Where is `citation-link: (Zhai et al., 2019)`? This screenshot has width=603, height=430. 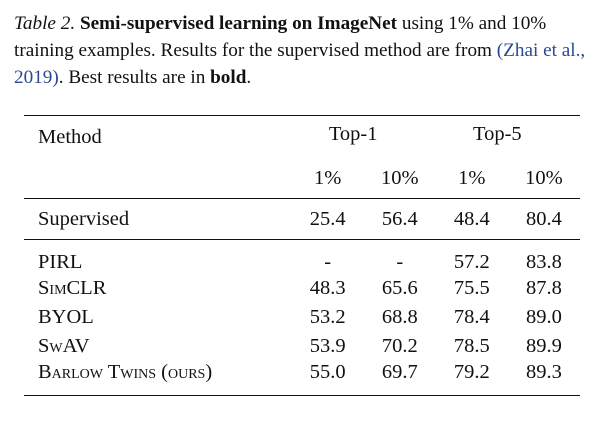
citation-link: (Zhai et al., 2019) is located at coordinates (300, 64).